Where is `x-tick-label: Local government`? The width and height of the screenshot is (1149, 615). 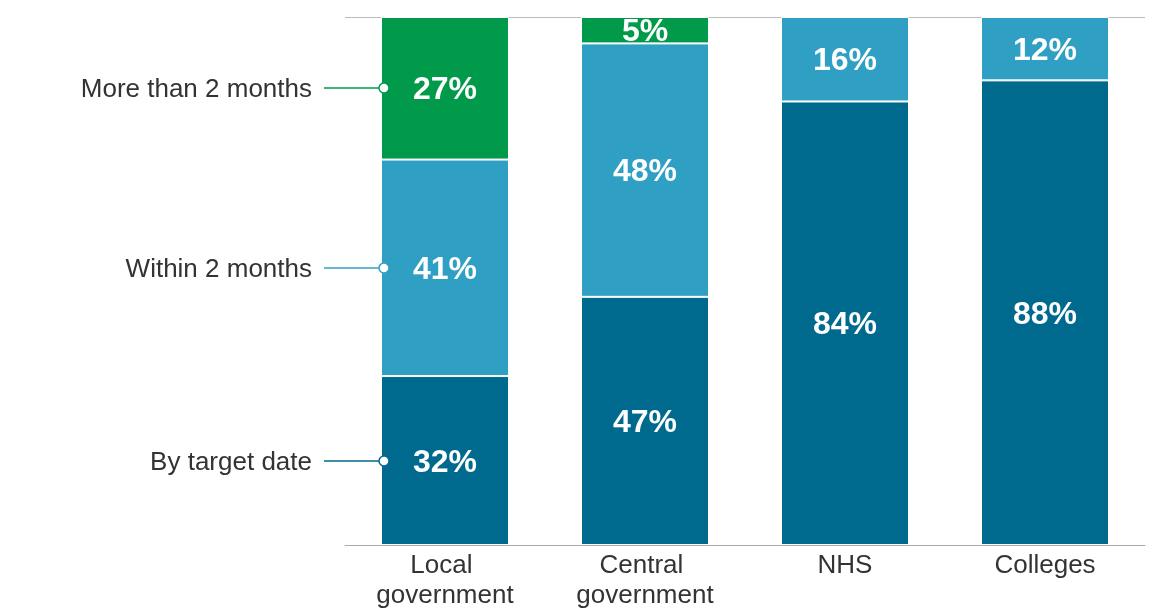 x-tick-label: Local government is located at coordinates (445, 579).